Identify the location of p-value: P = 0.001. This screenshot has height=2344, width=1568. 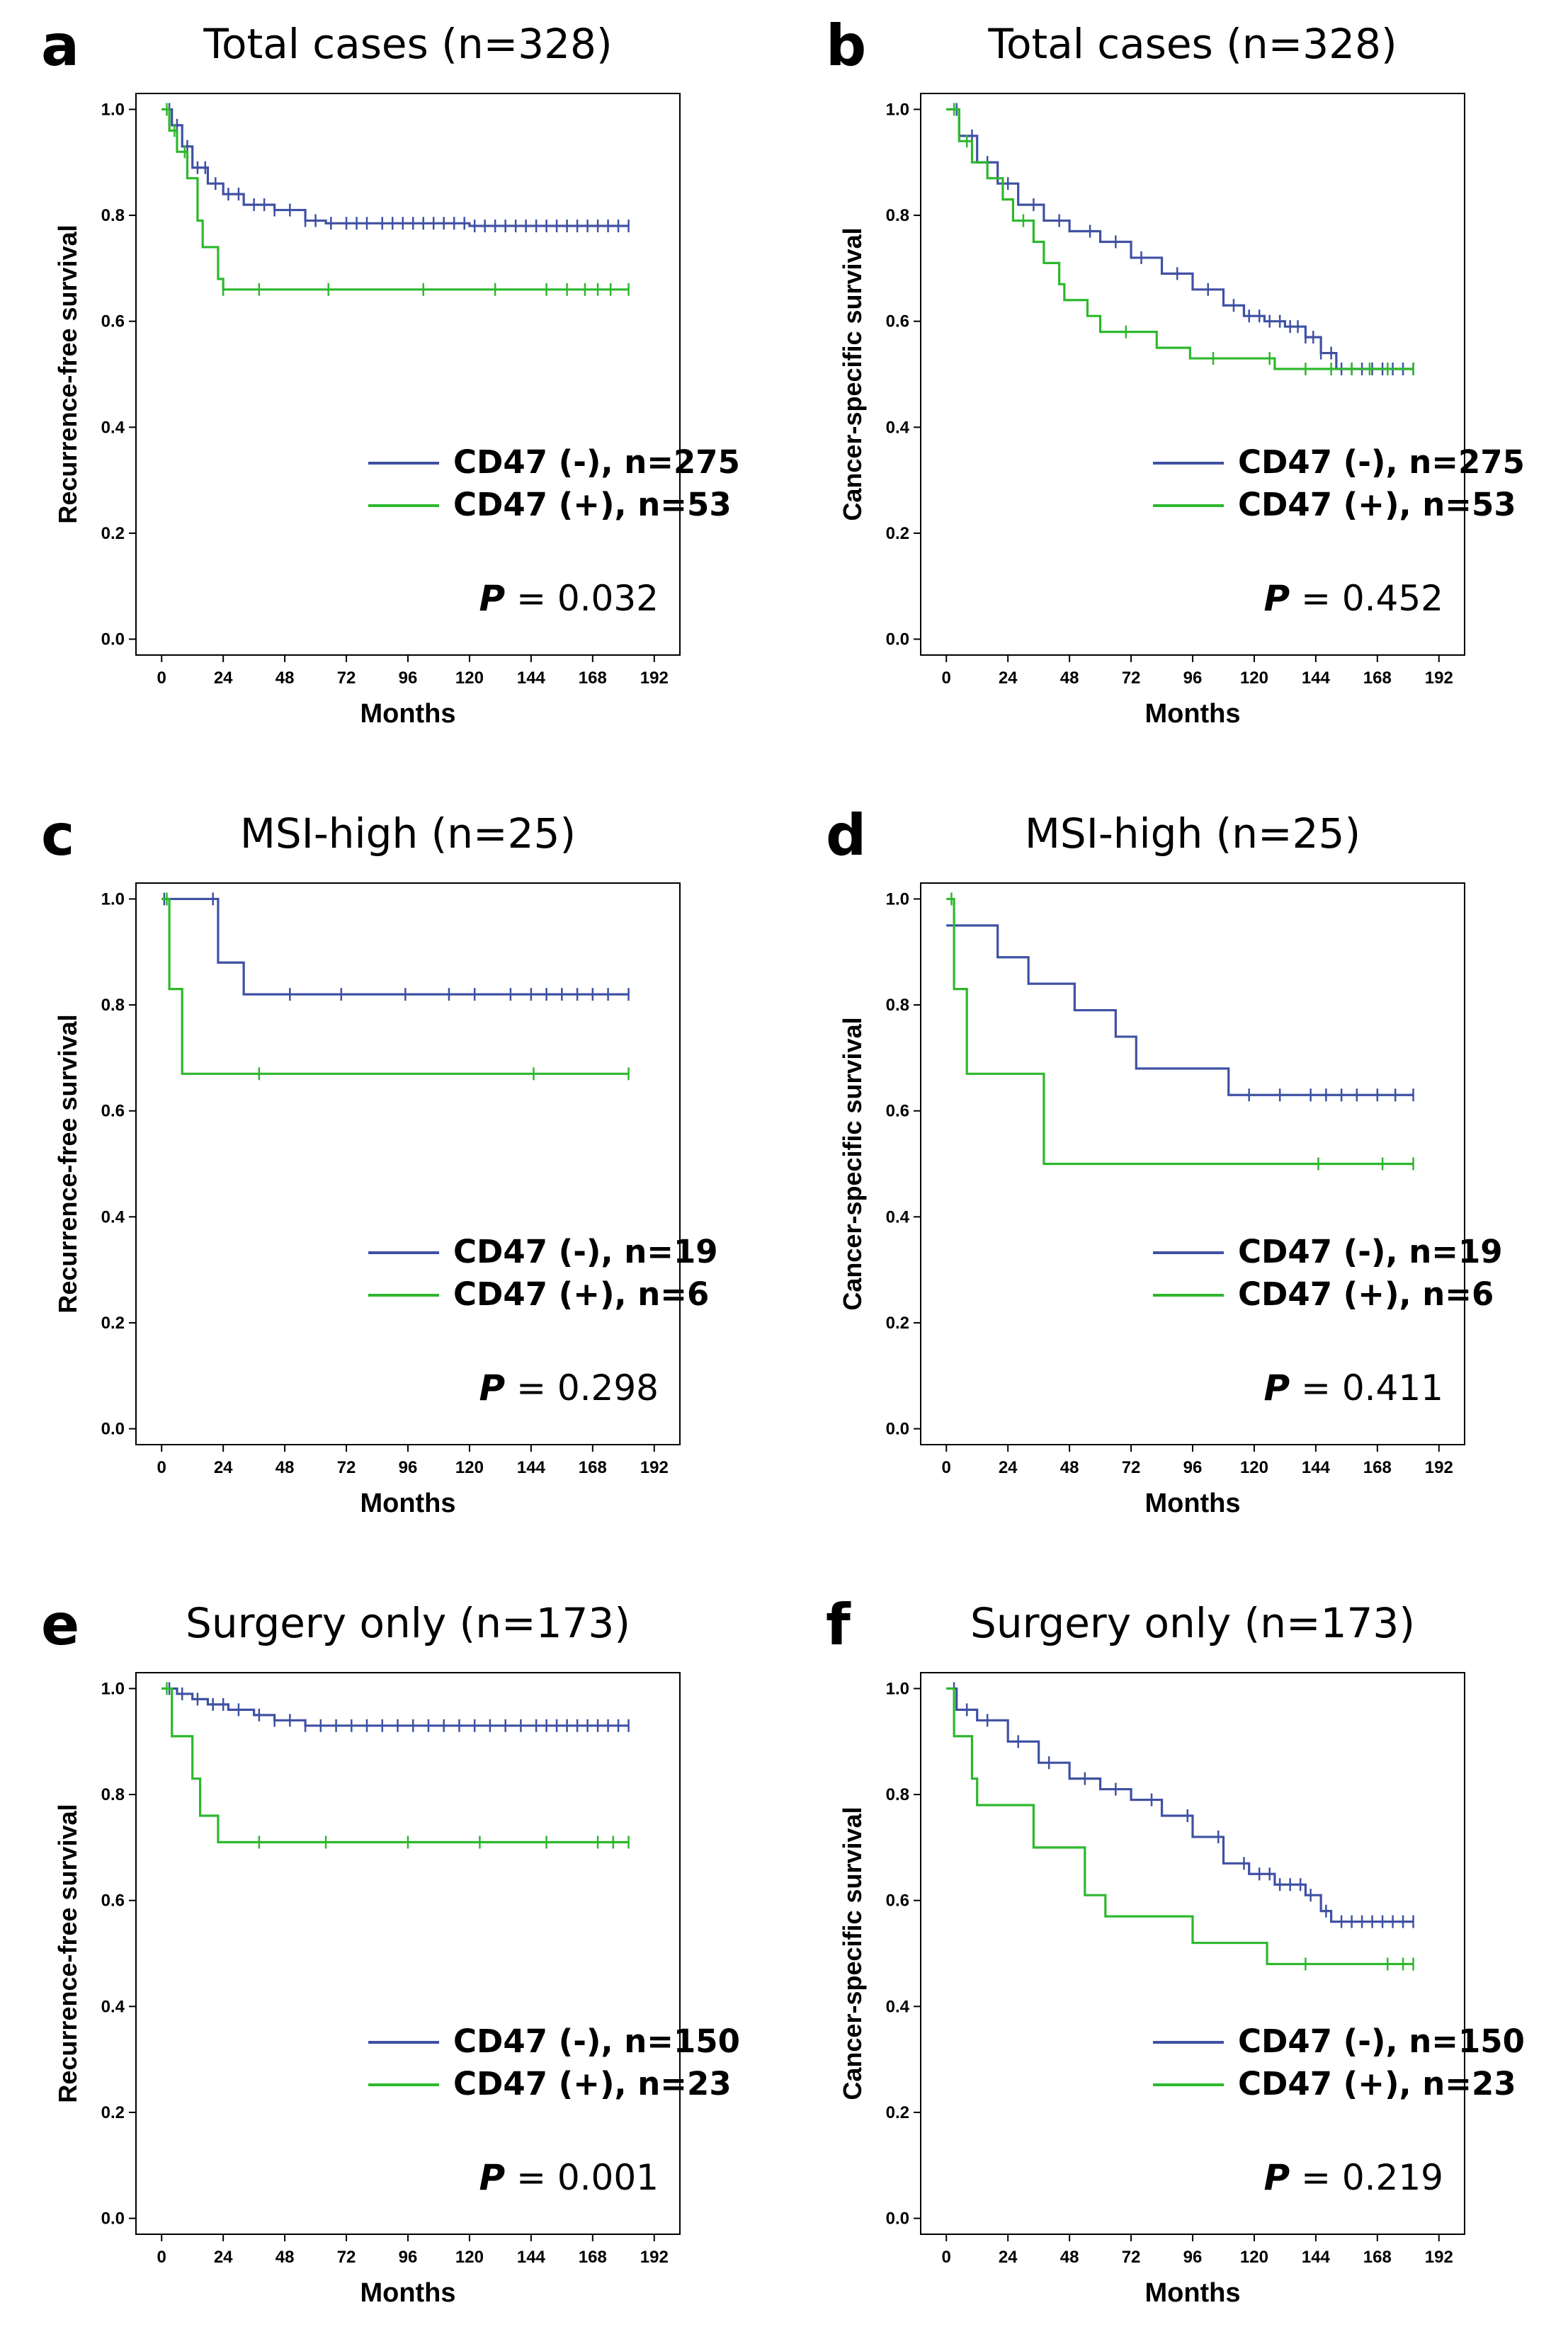
(569, 2177).